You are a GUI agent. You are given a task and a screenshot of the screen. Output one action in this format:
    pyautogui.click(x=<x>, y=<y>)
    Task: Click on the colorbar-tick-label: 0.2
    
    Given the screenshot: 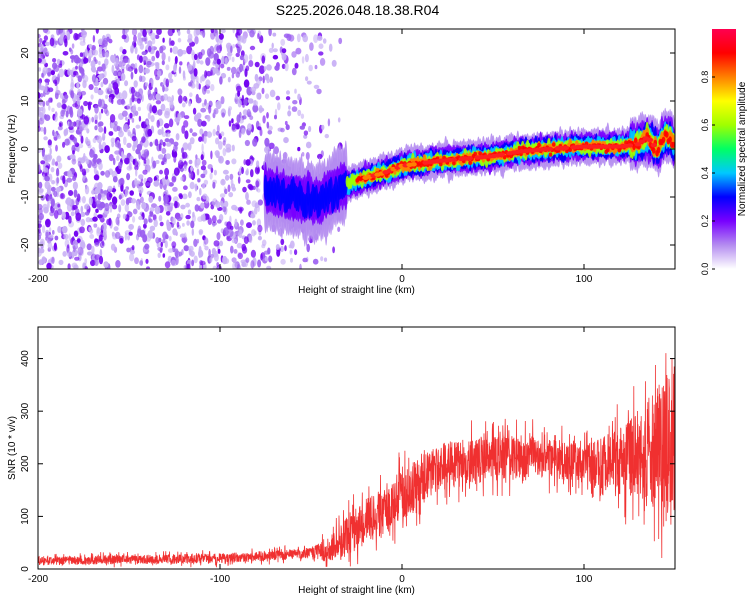 What is the action you would take?
    pyautogui.click(x=705, y=221)
    